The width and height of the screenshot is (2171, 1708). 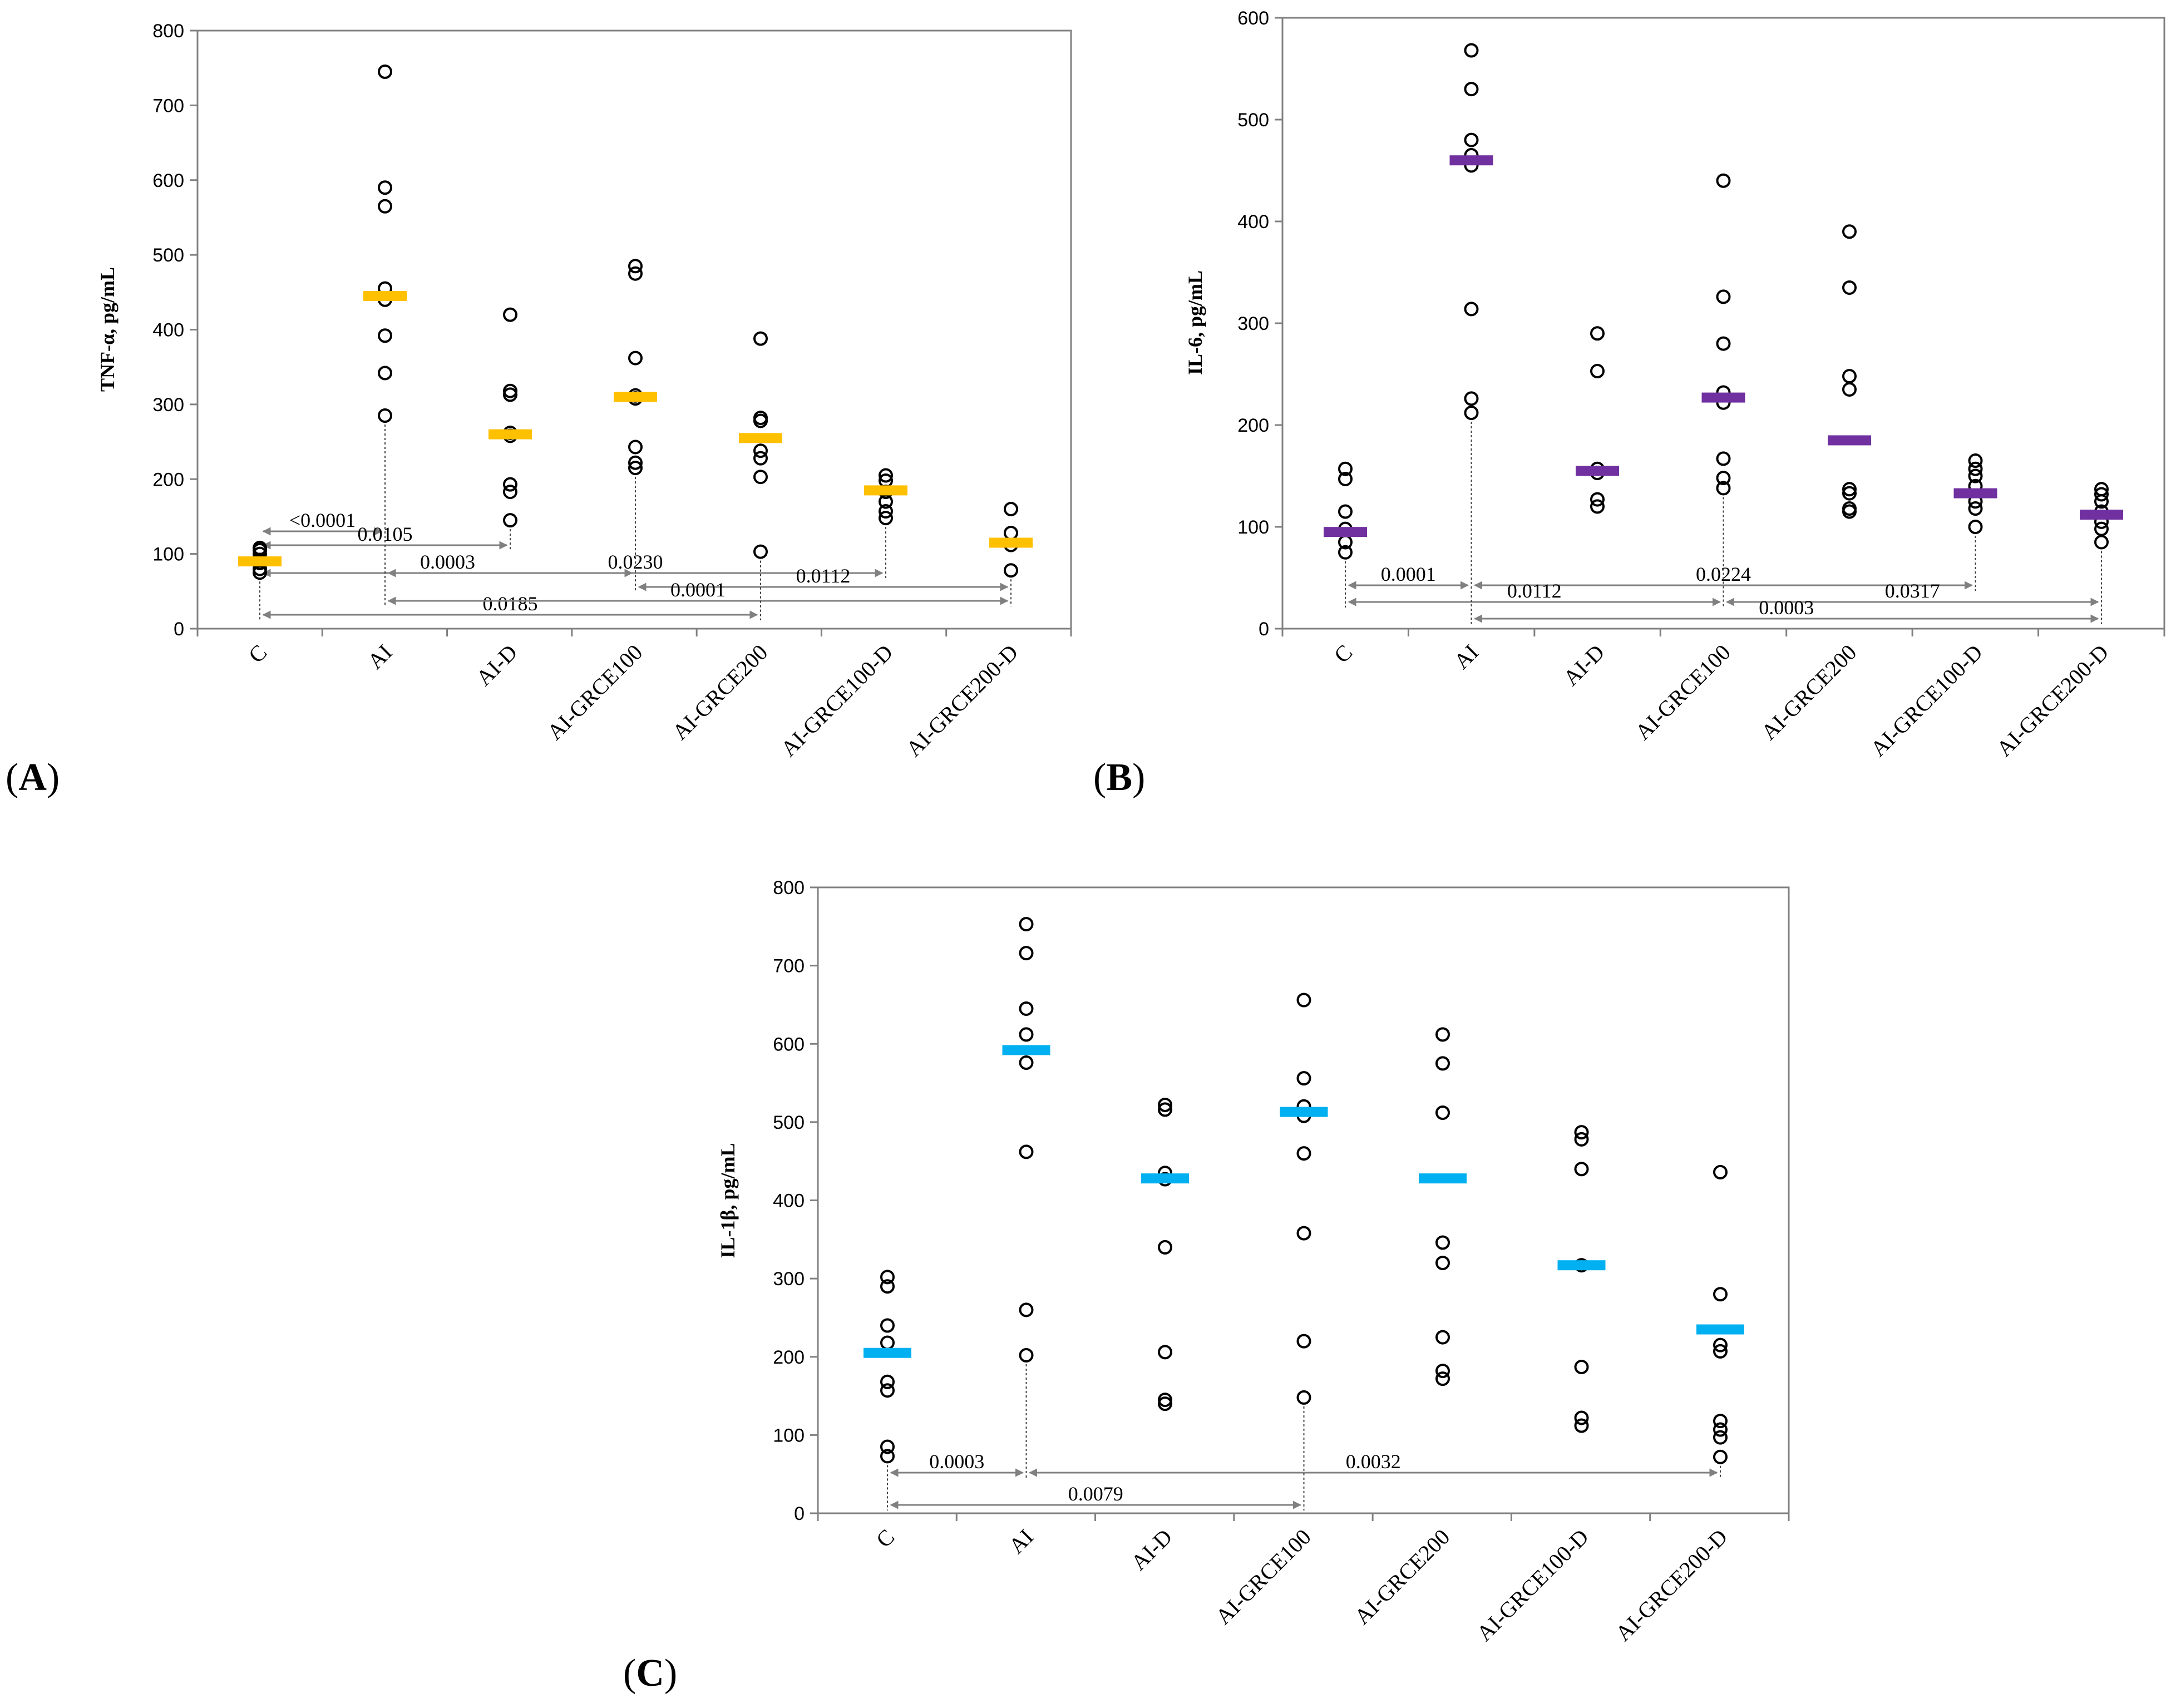 I want to click on x-category-label: C, so click(x=885, y=1538).